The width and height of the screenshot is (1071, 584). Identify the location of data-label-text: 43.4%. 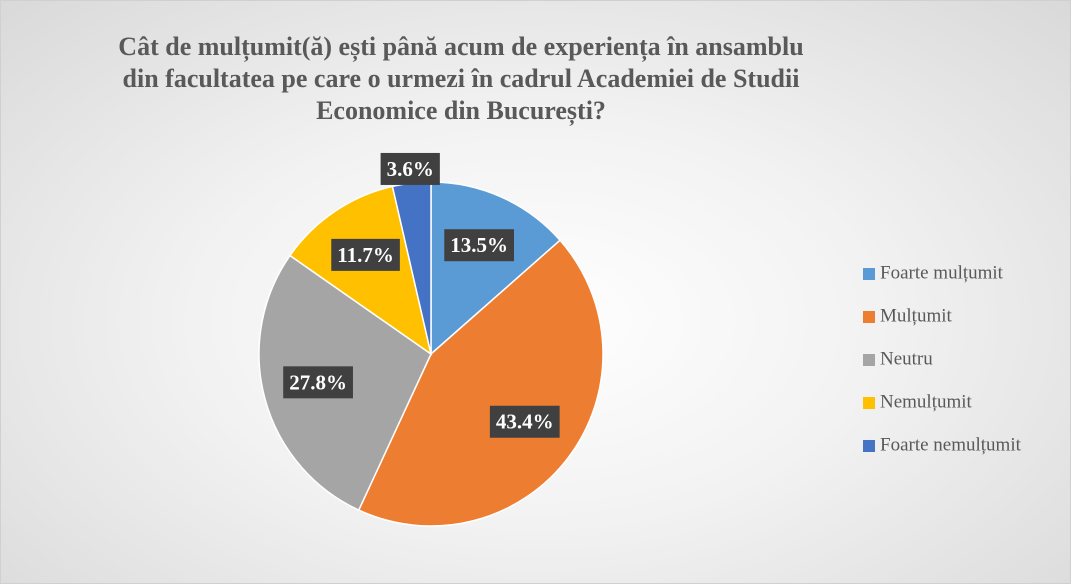
(525, 422).